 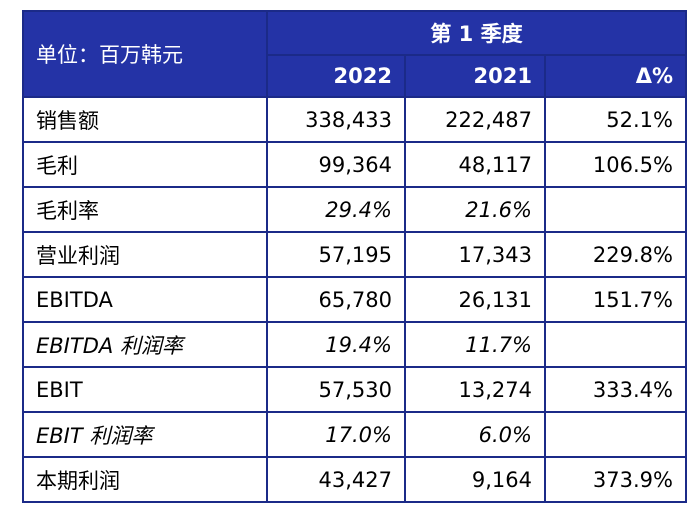 I want to click on table-row: EBITDA 65,780 26,131 151.7%, so click(x=354, y=299).